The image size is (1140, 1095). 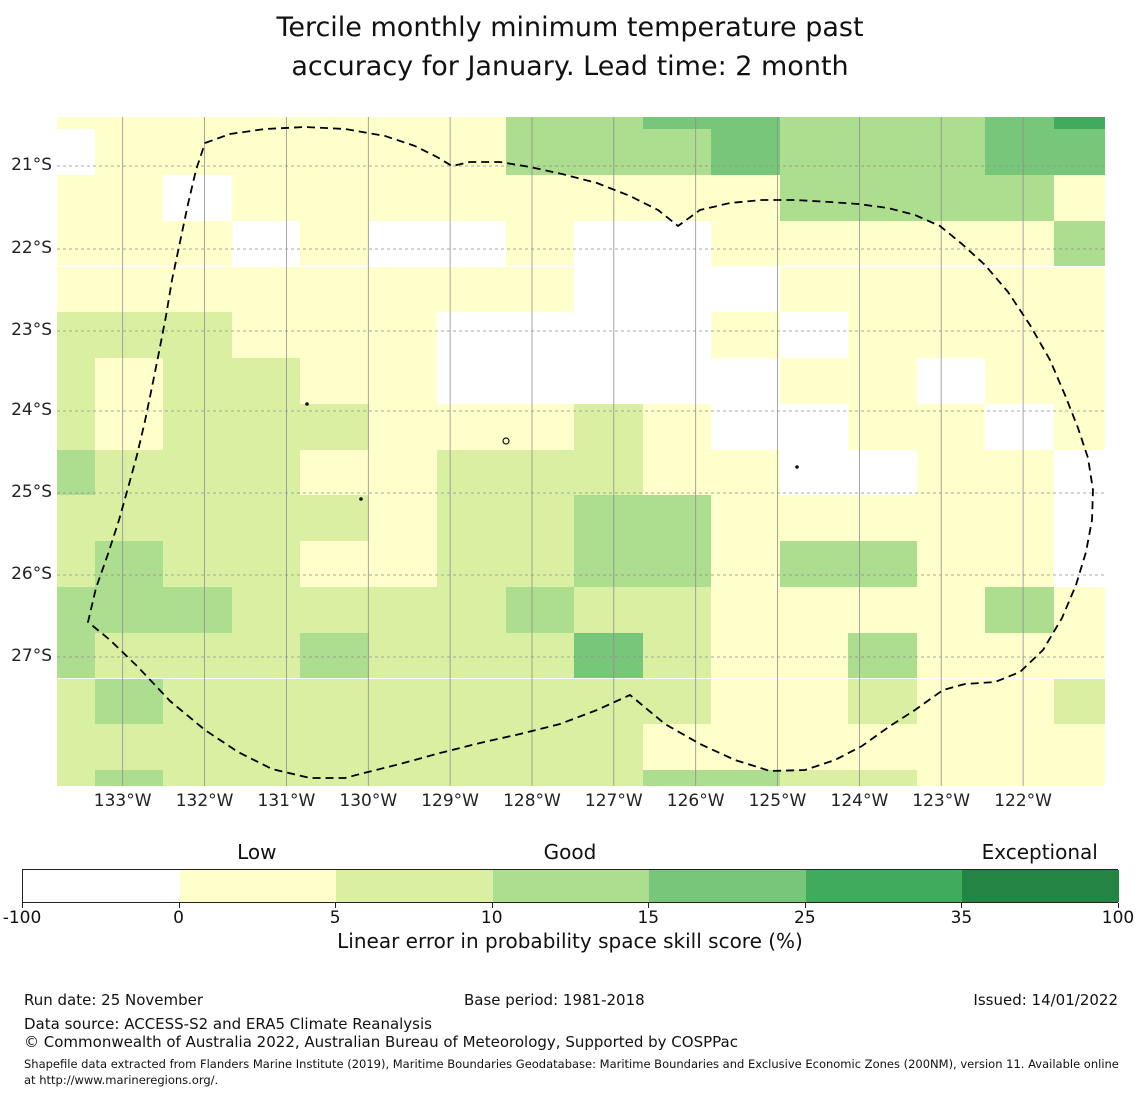 What do you see at coordinates (31, 410) in the screenshot?
I see `lat-tick-label: 24°S` at bounding box center [31, 410].